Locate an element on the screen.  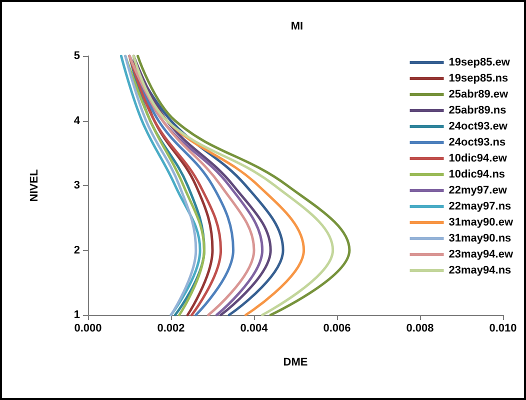
legend-label: 25abr89.ns is located at coordinates (477, 110).